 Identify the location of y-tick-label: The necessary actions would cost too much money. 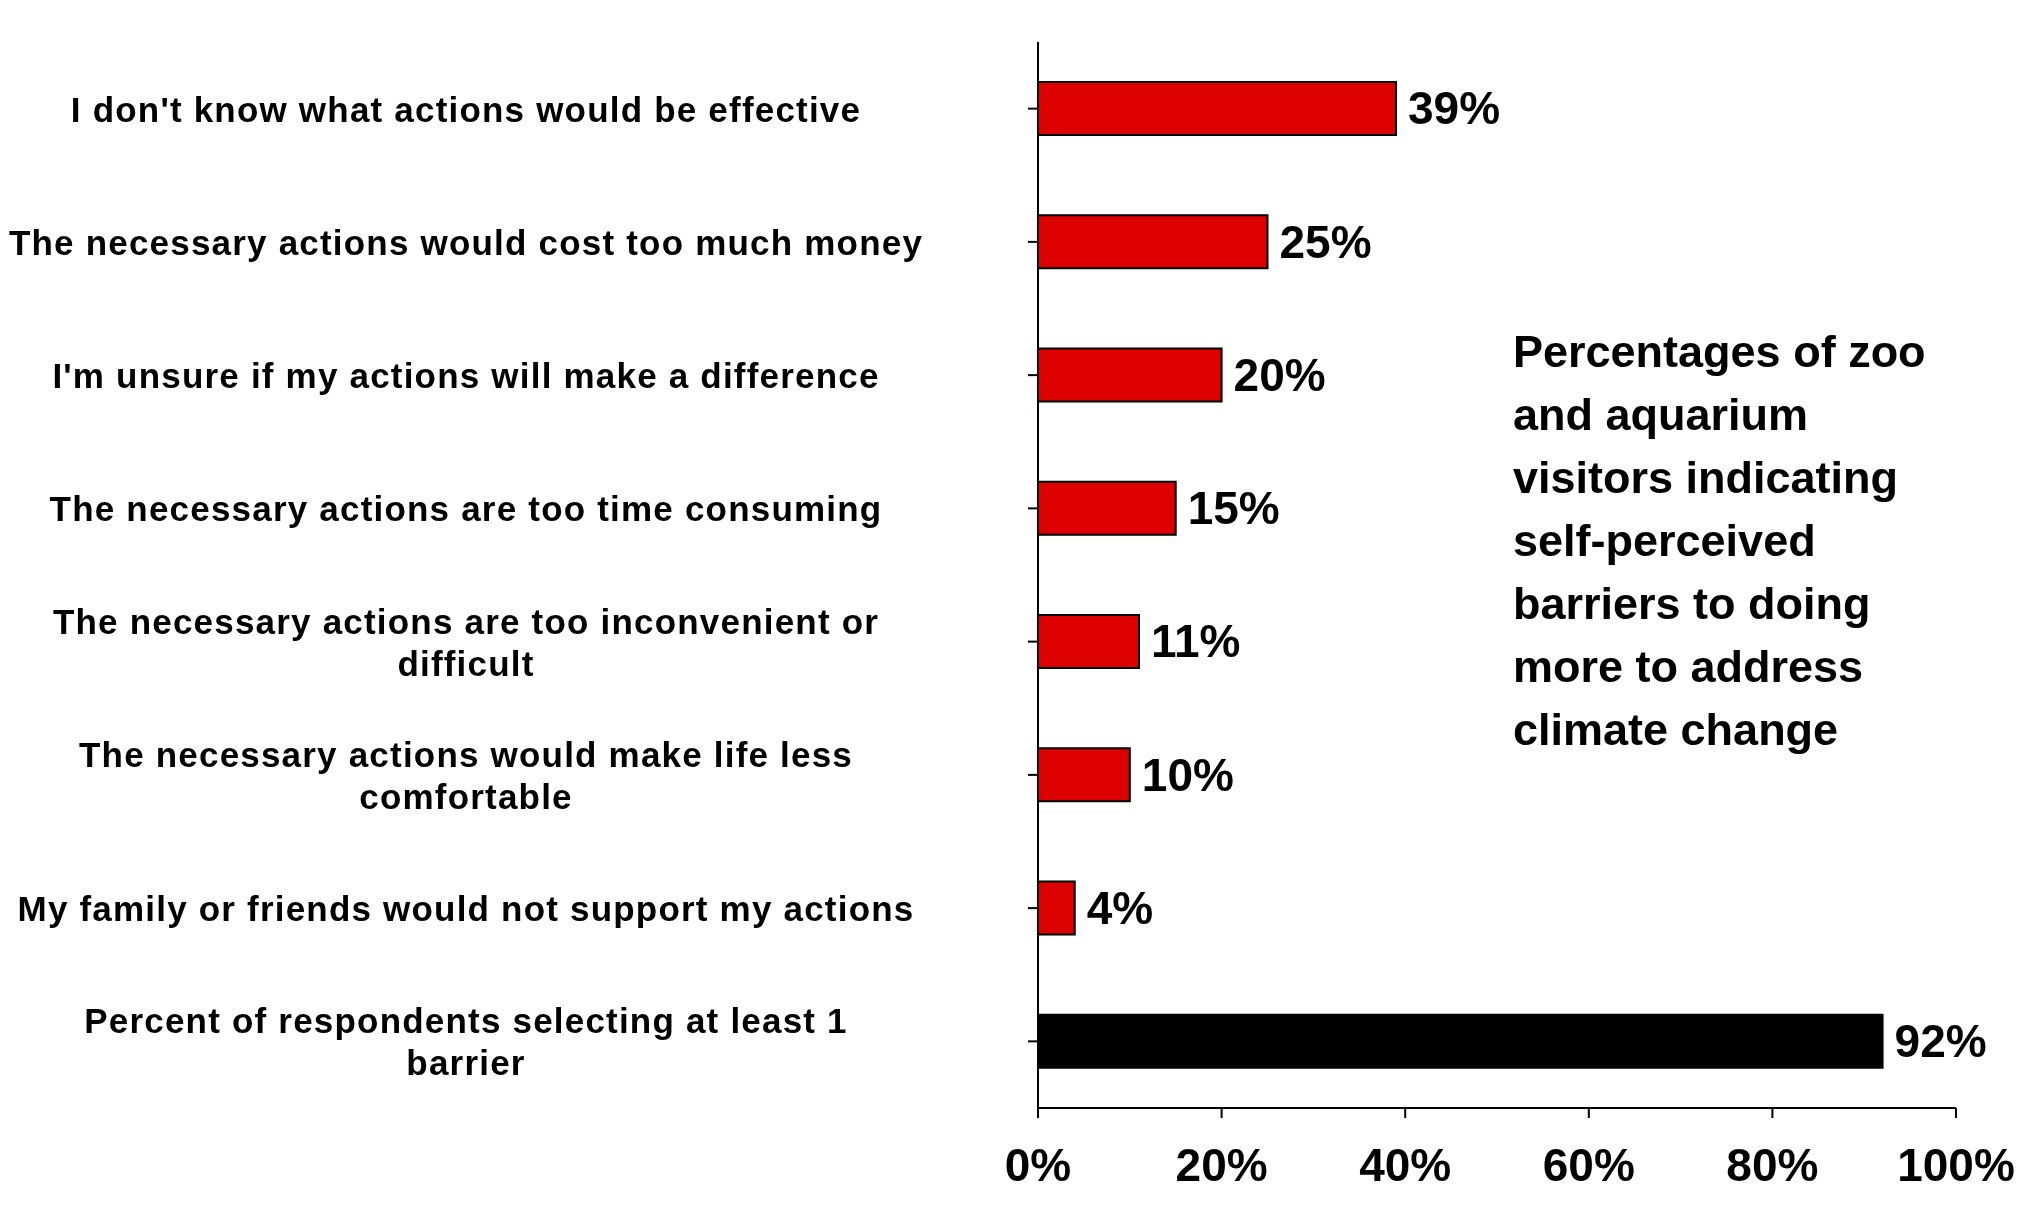
(466, 242).